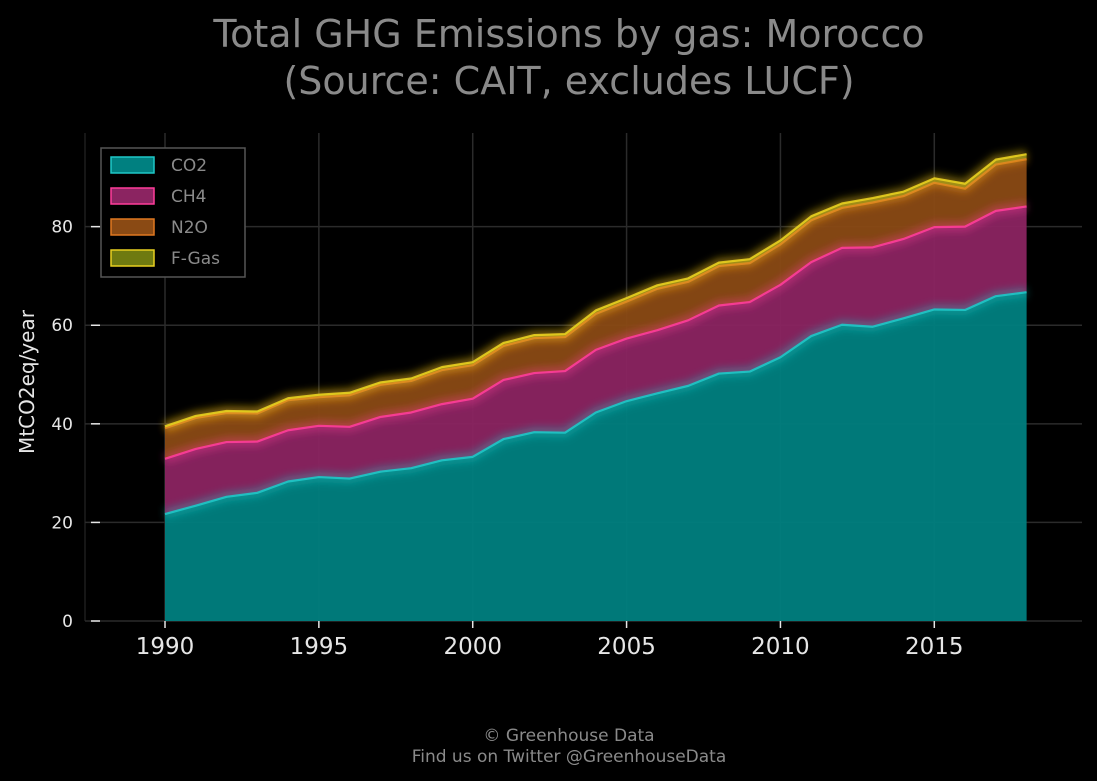 The height and width of the screenshot is (781, 1097). What do you see at coordinates (568, 736) in the screenshot?
I see `footer-copyright: © Greenhouse Data` at bounding box center [568, 736].